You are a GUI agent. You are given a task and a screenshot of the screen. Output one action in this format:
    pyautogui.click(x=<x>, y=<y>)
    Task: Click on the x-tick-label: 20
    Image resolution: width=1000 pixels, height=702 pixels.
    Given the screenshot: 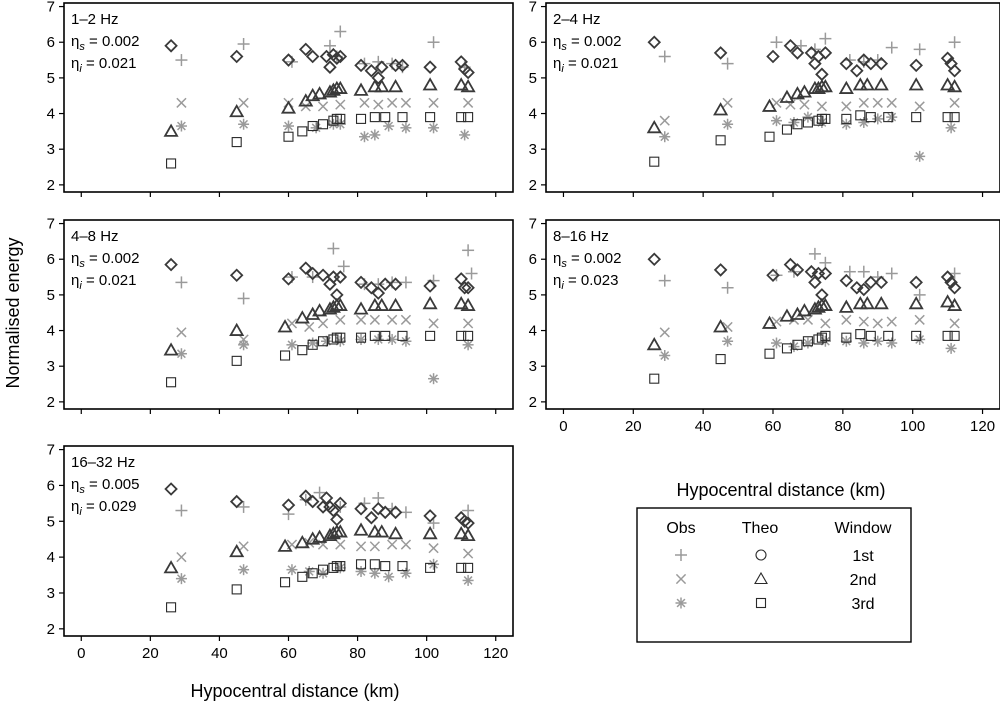 What is the action you would take?
    pyautogui.click(x=633, y=426)
    